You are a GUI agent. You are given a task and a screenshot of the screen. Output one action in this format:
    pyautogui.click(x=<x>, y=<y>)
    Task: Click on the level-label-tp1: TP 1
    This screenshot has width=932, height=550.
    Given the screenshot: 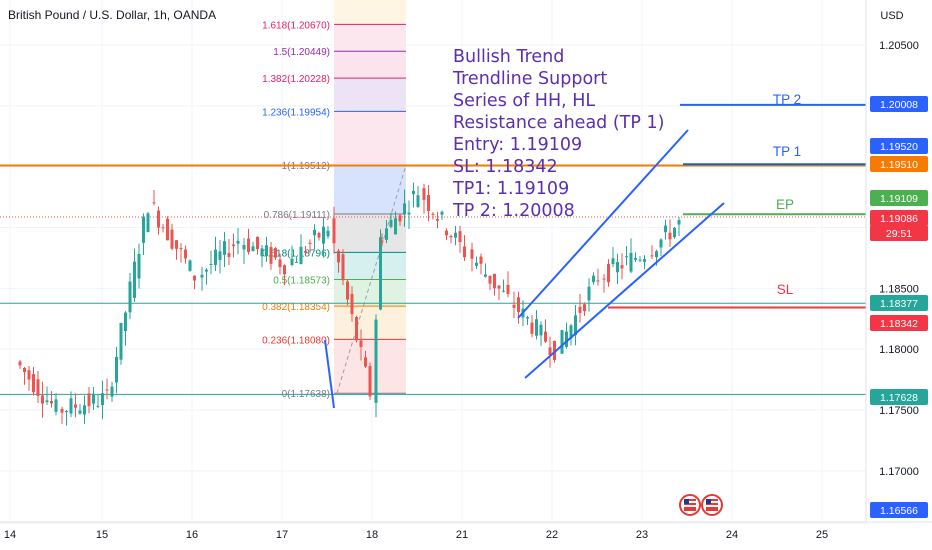 What is the action you would take?
    pyautogui.click(x=787, y=151)
    